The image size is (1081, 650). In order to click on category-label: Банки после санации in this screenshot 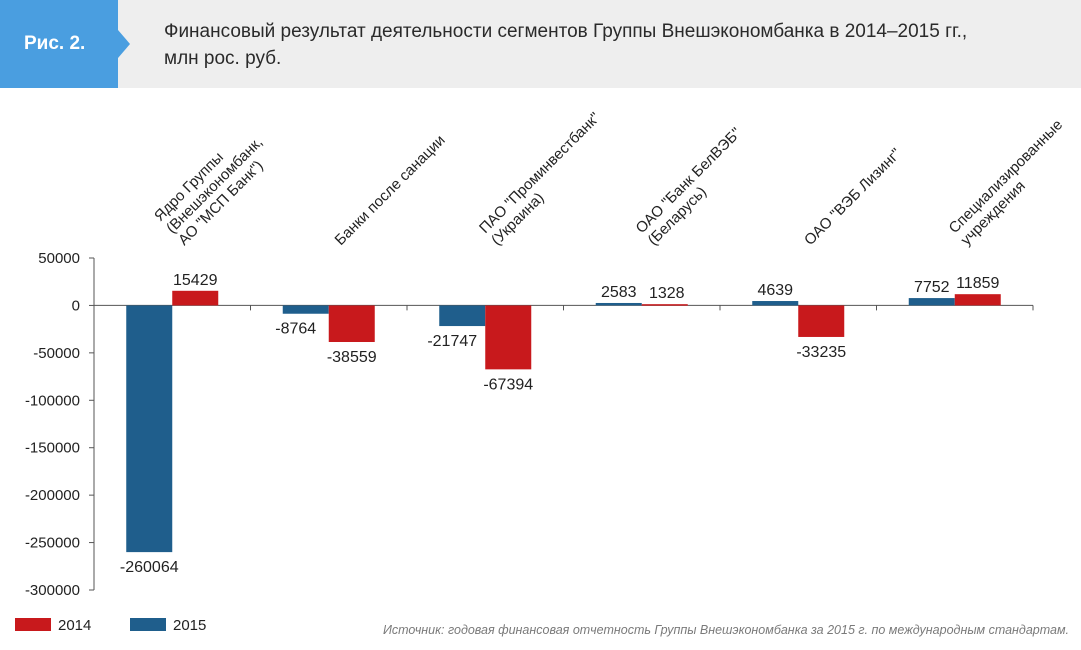, I will do `click(390, 190)`.